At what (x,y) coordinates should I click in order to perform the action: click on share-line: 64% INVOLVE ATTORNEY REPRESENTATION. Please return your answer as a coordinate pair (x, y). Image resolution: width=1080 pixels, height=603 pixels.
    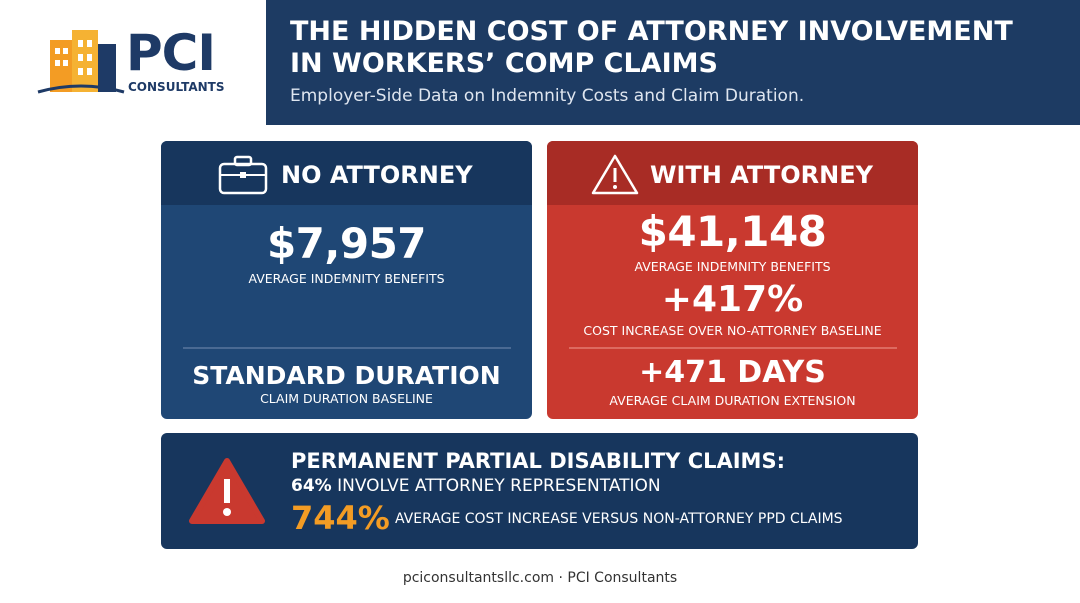
    Looking at the image, I should click on (476, 486).